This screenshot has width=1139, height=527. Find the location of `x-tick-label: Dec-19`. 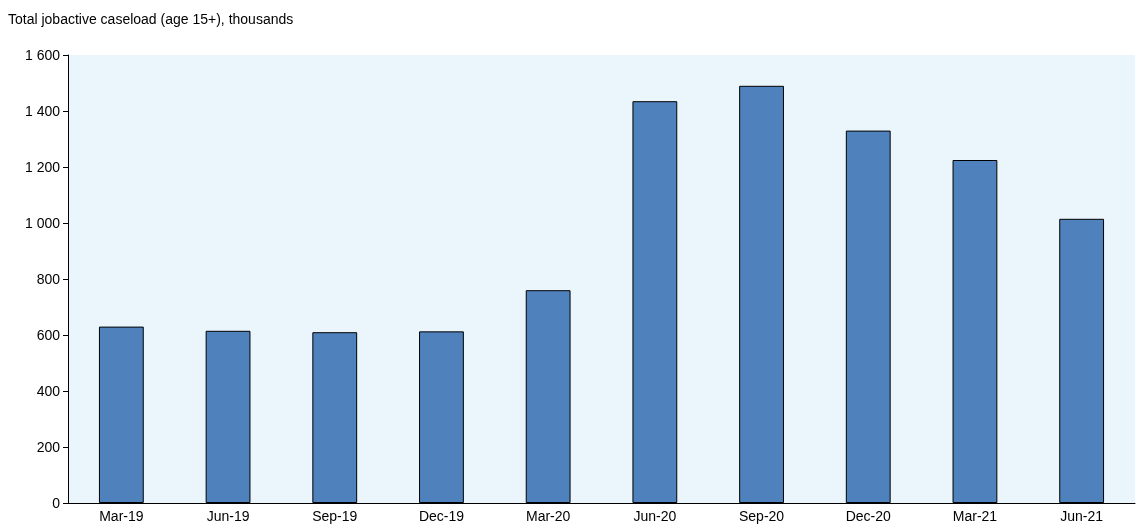

x-tick-label: Dec-19 is located at coordinates (441, 516).